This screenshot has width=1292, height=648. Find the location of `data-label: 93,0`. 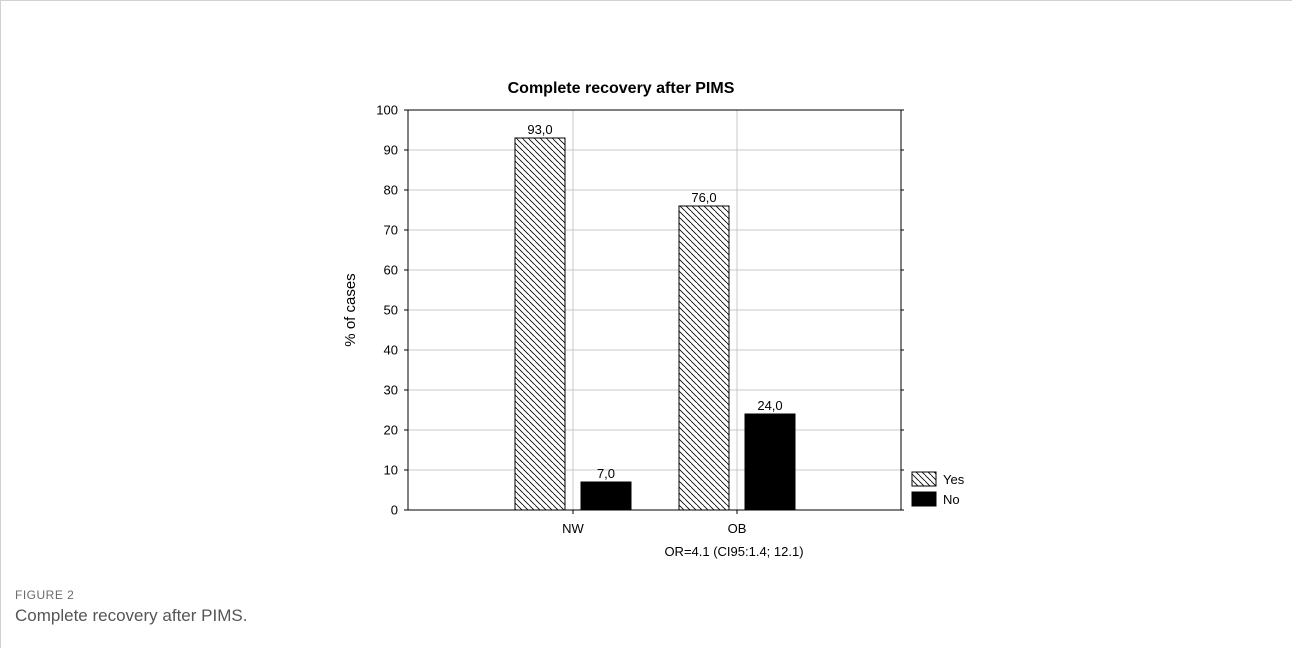

data-label: 93,0 is located at coordinates (539, 129).